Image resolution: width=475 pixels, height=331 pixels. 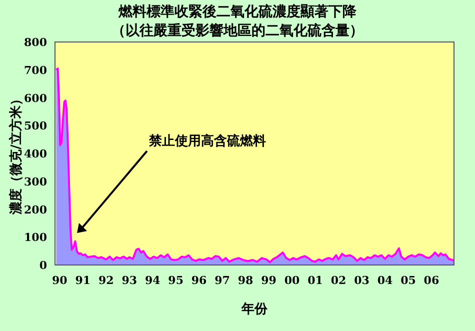 I want to click on x-tick-label: 95, so click(x=176, y=280).